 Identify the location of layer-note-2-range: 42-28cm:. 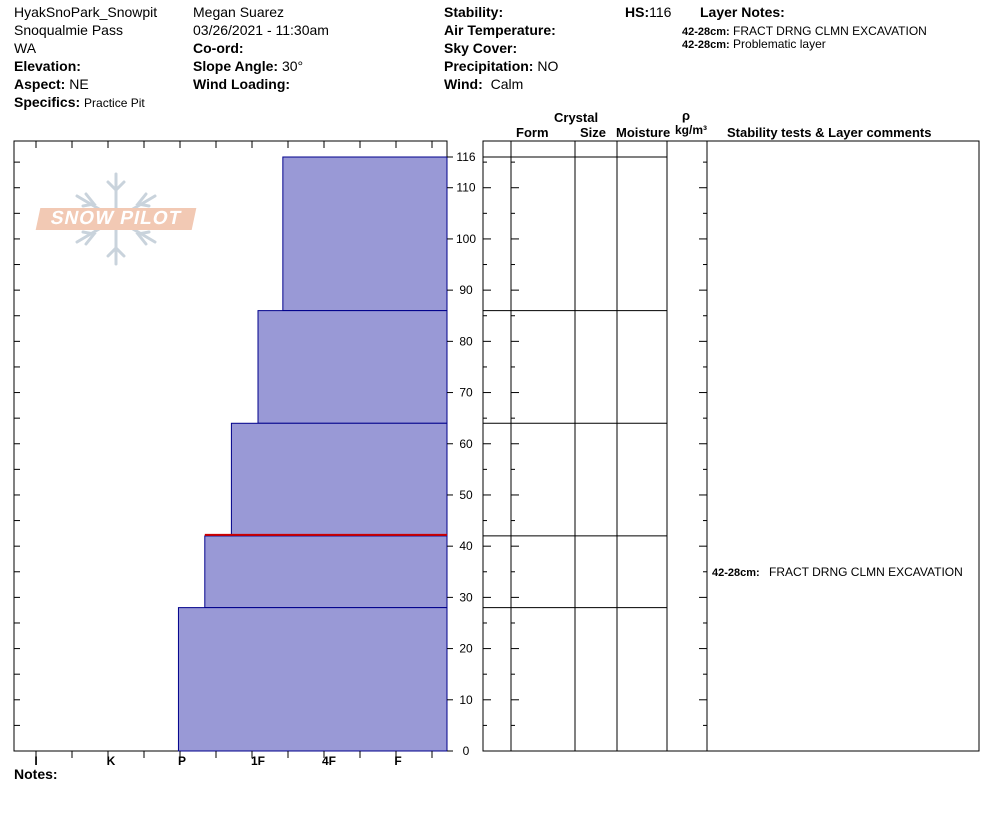
(706, 45).